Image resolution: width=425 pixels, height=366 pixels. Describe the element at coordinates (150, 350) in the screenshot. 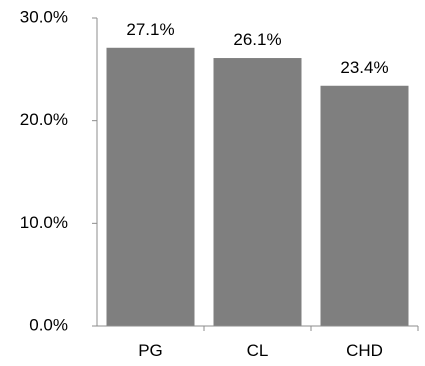

I see `x-tick-label-pg: PG` at that location.